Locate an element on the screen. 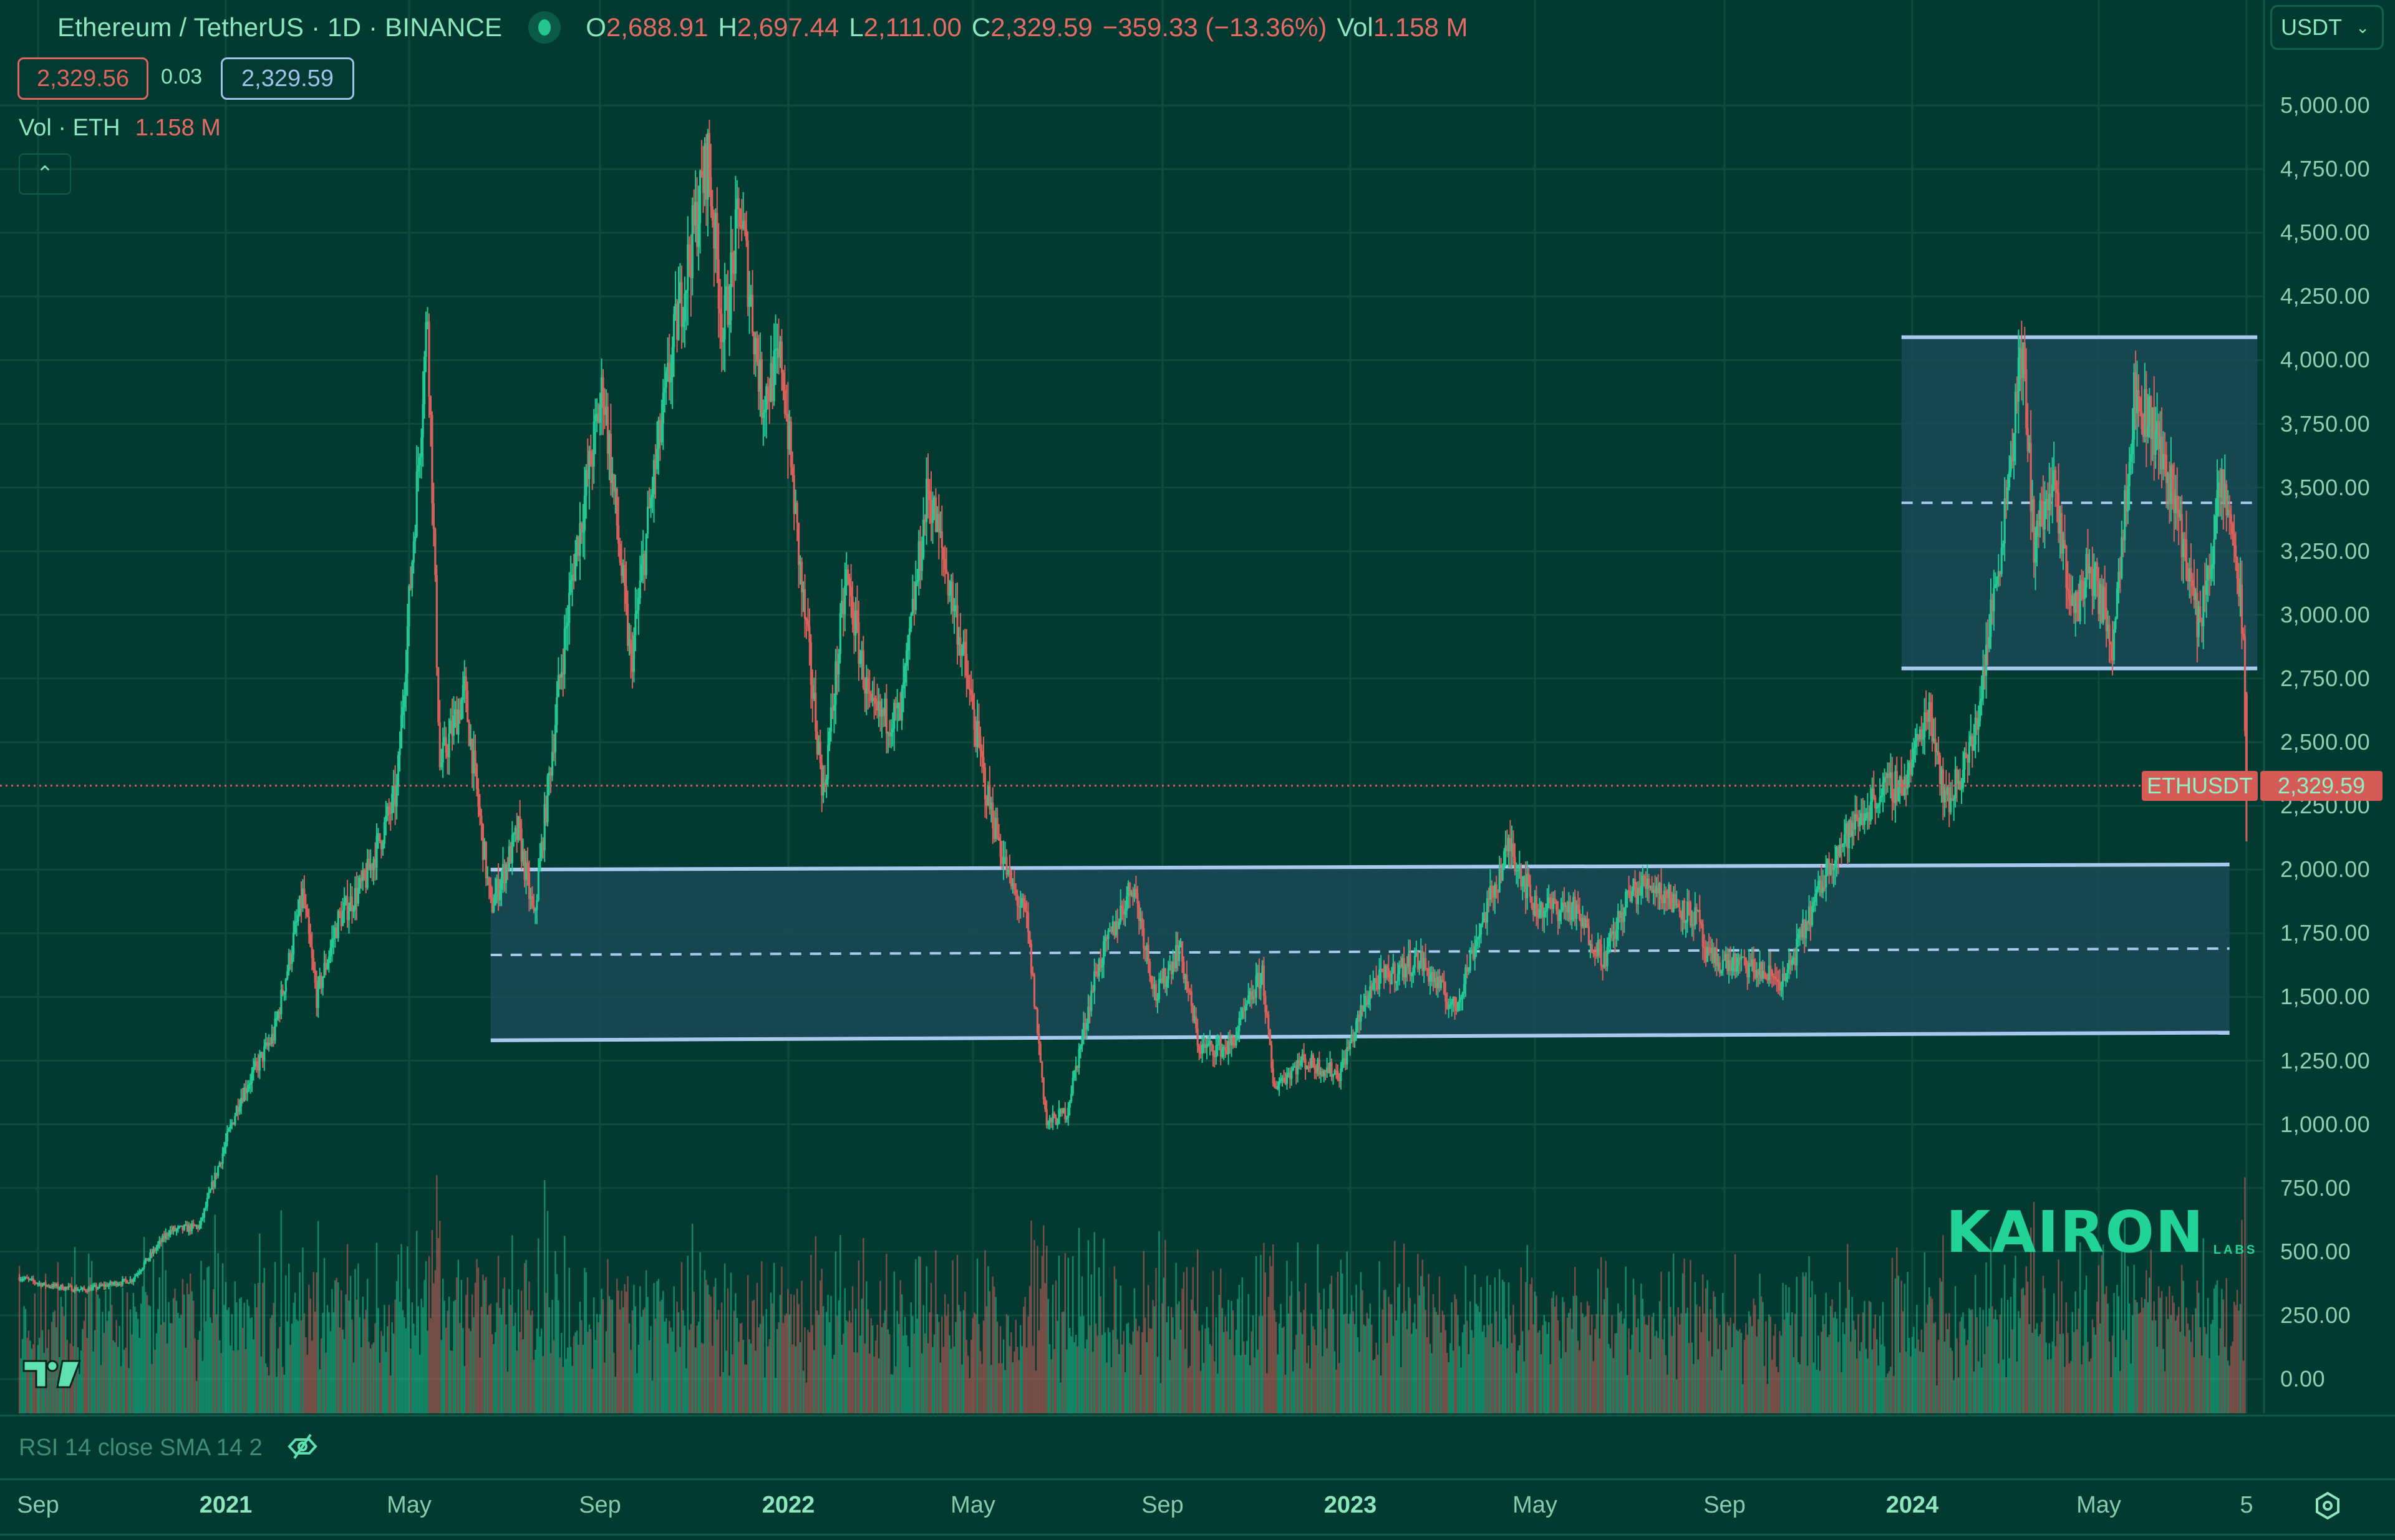  rsi-pane is located at coordinates (1197, 1447).